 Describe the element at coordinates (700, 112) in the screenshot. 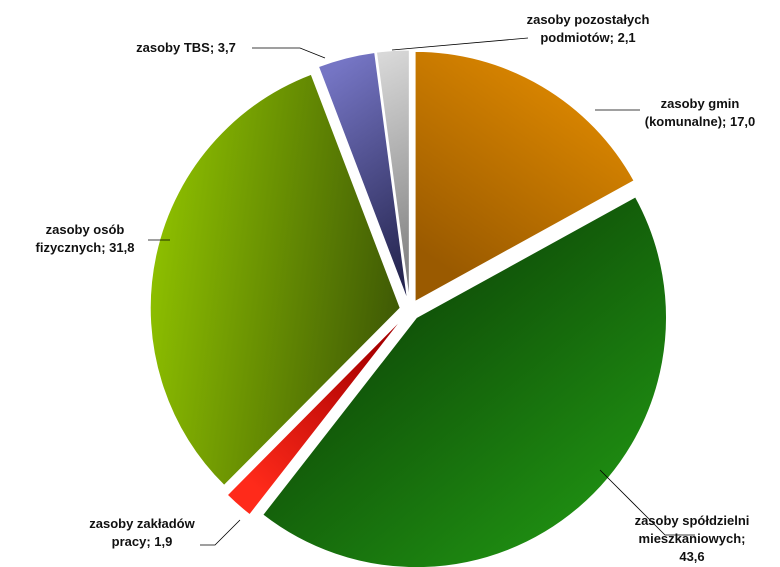

I see `pie-label-gminy: zasoby gmin (komunalne); 17,0` at that location.